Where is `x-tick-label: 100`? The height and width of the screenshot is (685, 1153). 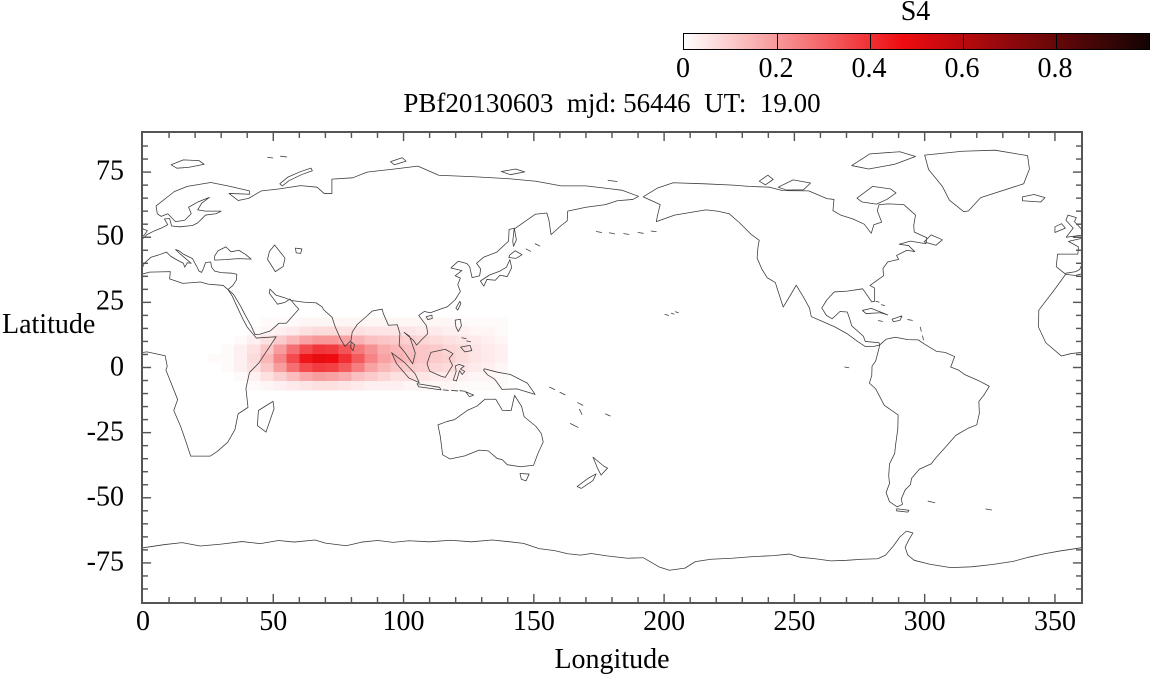
x-tick-label: 100 is located at coordinates (403, 621).